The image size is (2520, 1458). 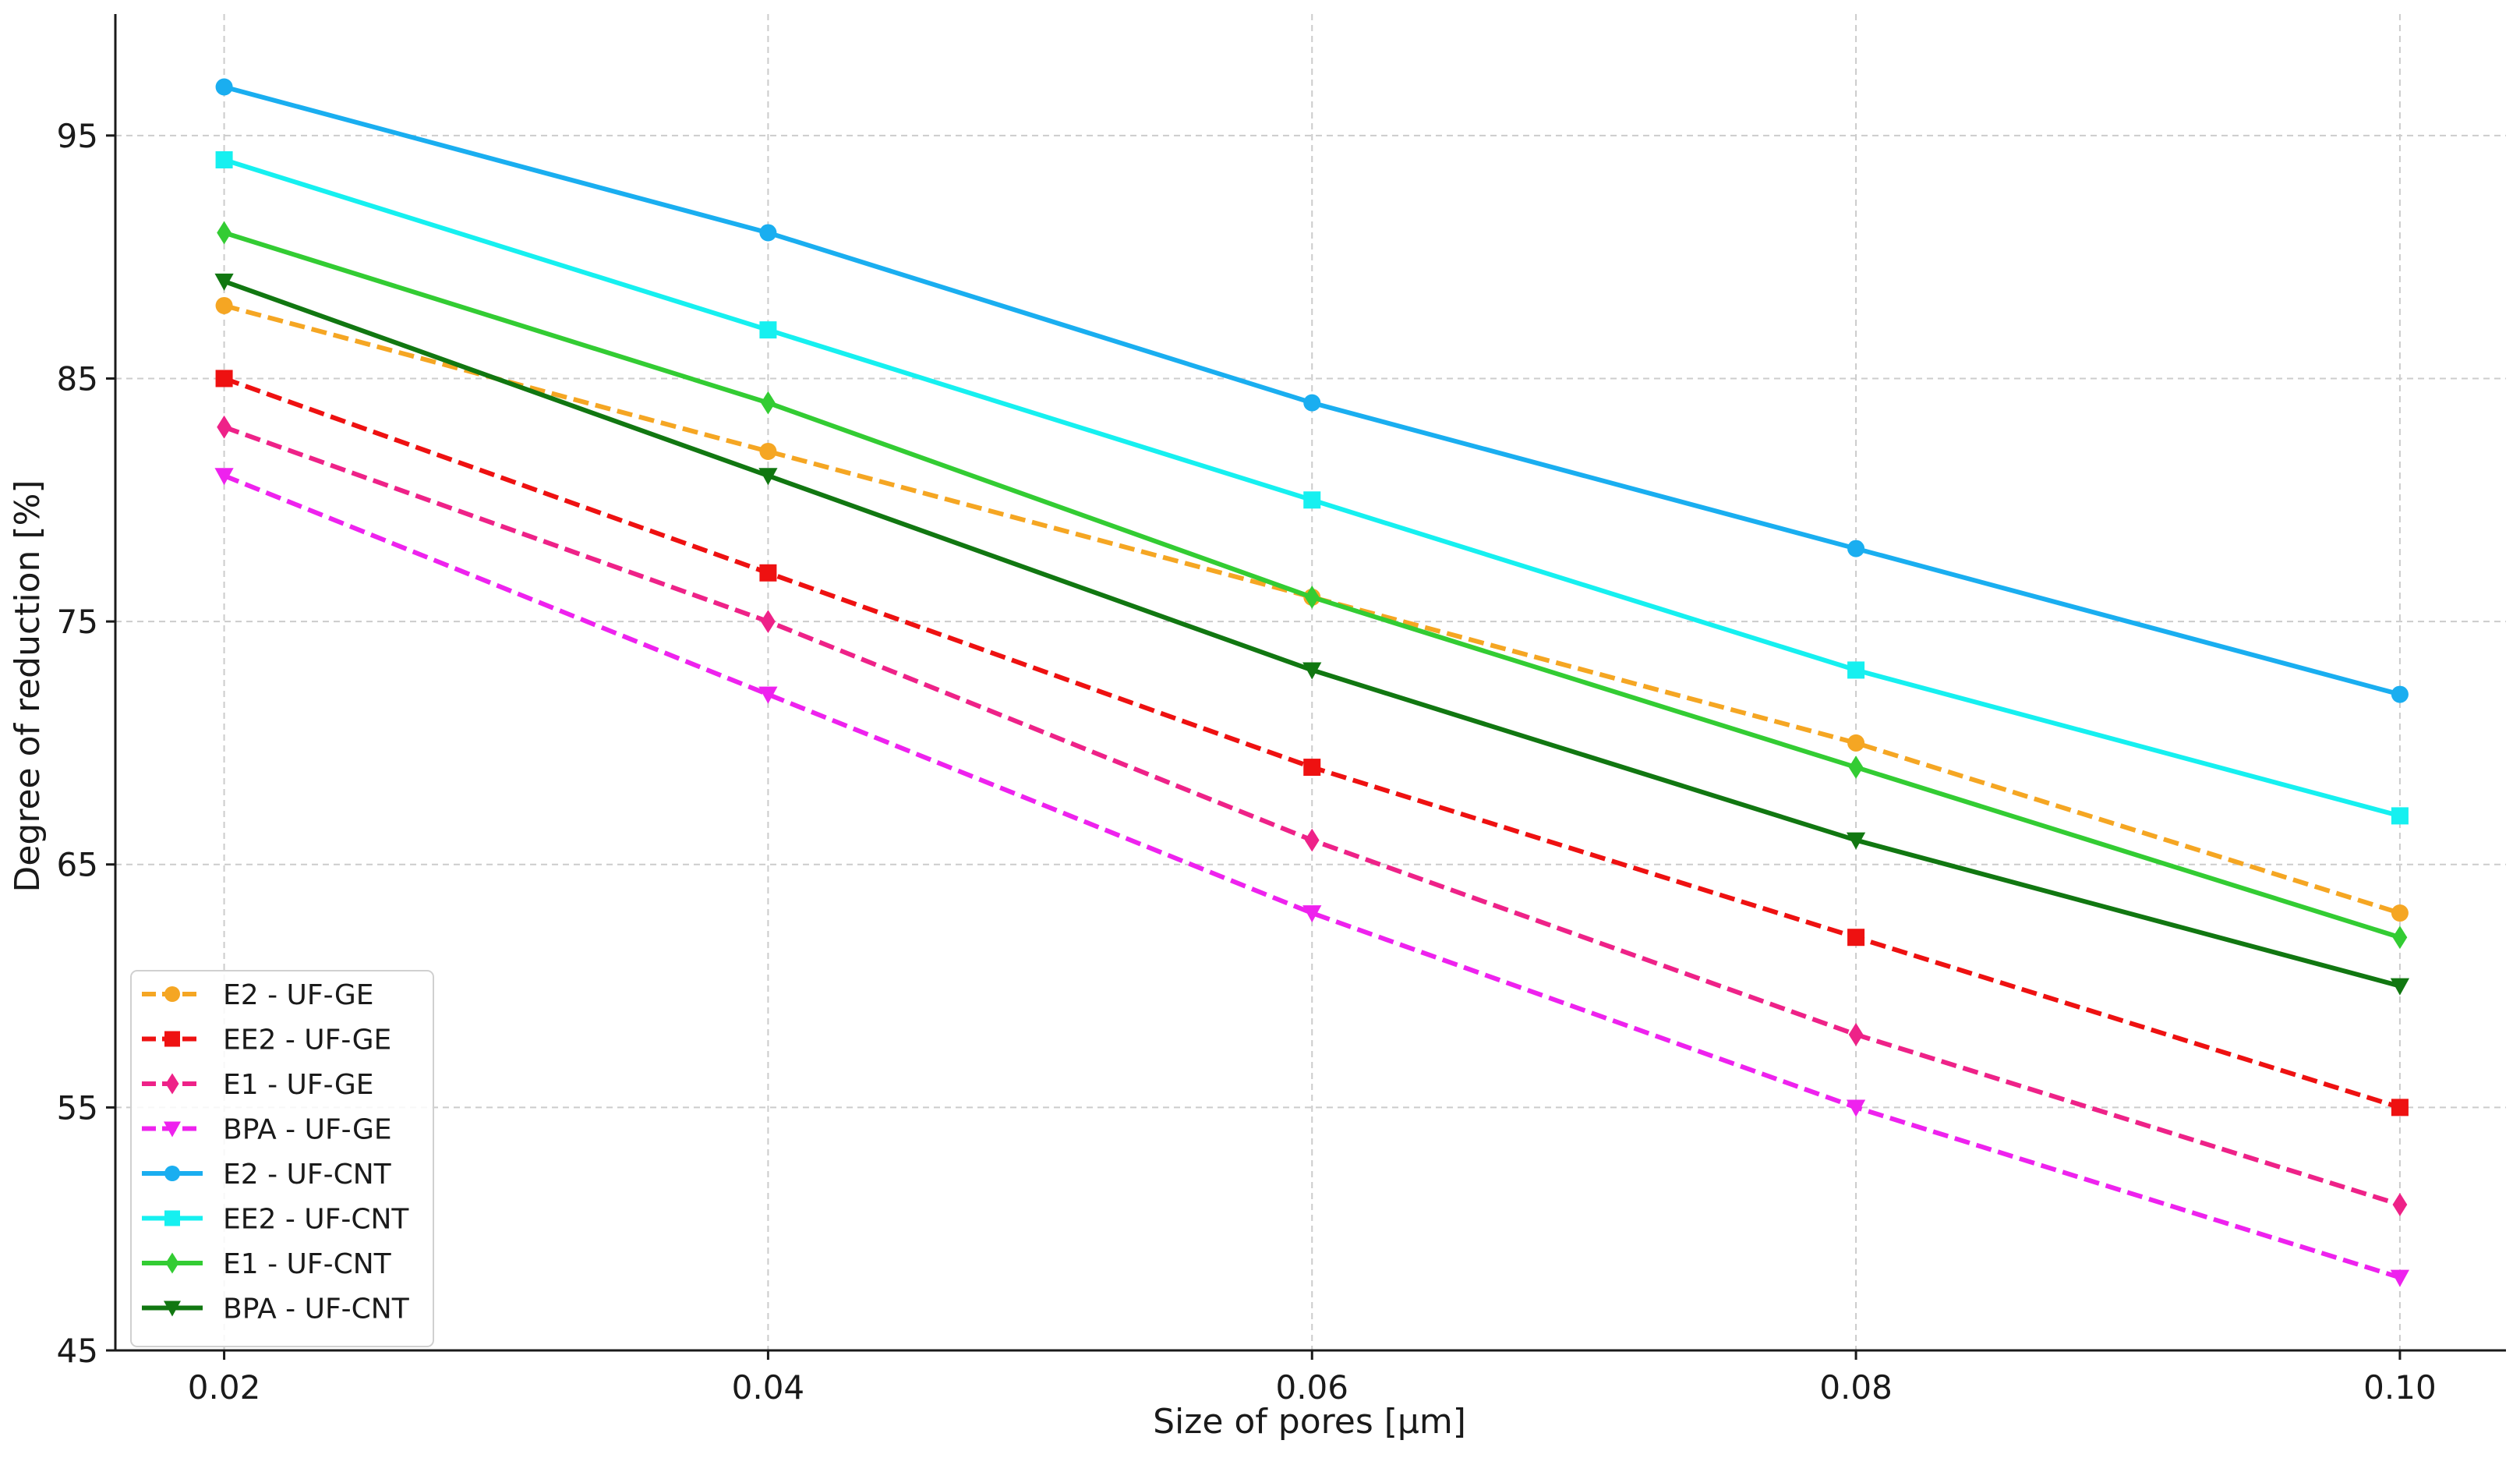 I want to click on legend-item: E2 - UF-CNT, so click(x=267, y=1175).